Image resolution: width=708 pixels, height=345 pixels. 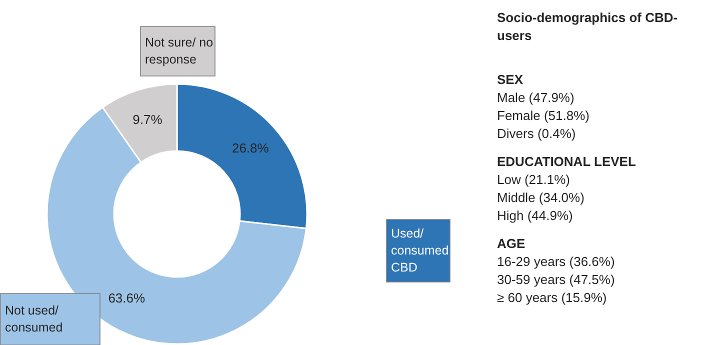 I want to click on text: Male (47.9%), so click(x=535, y=97).